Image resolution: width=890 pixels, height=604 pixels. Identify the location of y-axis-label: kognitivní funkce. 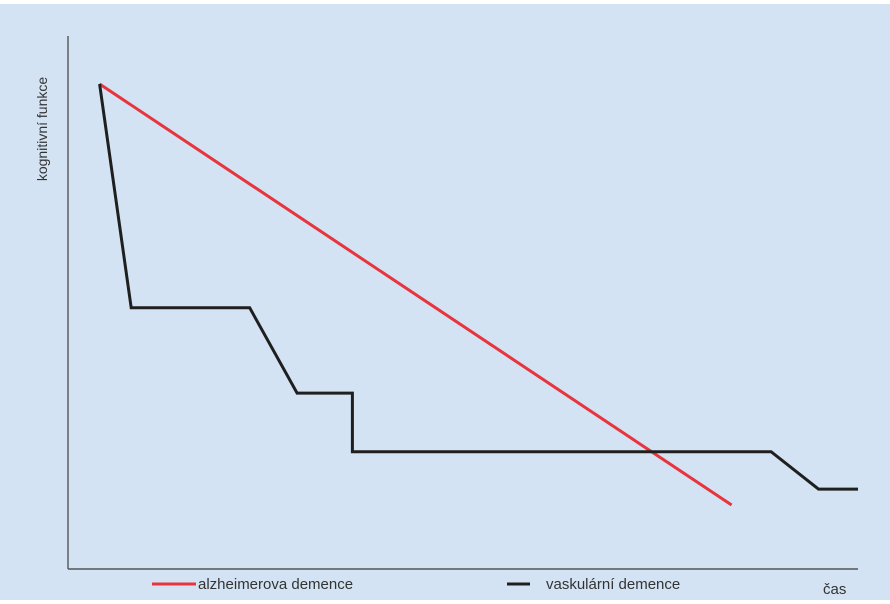
(42, 129).